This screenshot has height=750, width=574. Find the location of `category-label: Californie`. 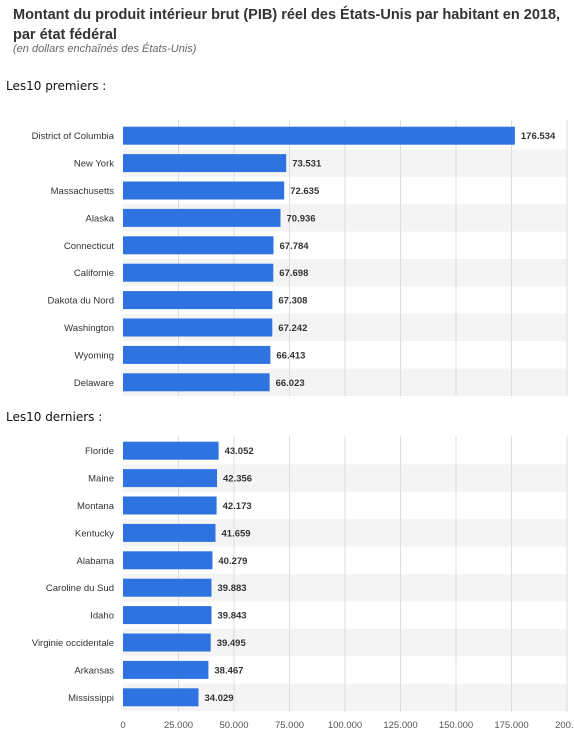

category-label: Californie is located at coordinates (94, 273).